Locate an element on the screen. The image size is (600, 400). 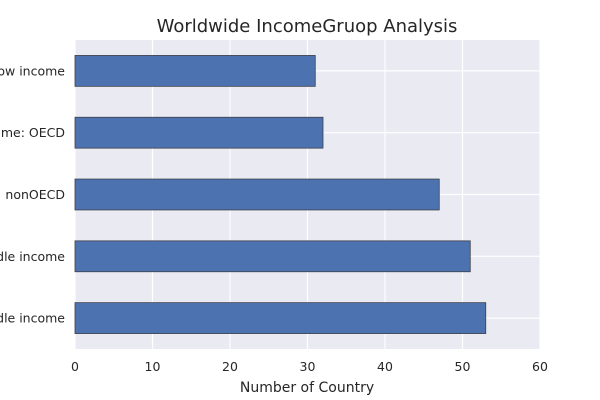
x-tick-label: 60 is located at coordinates (540, 366).